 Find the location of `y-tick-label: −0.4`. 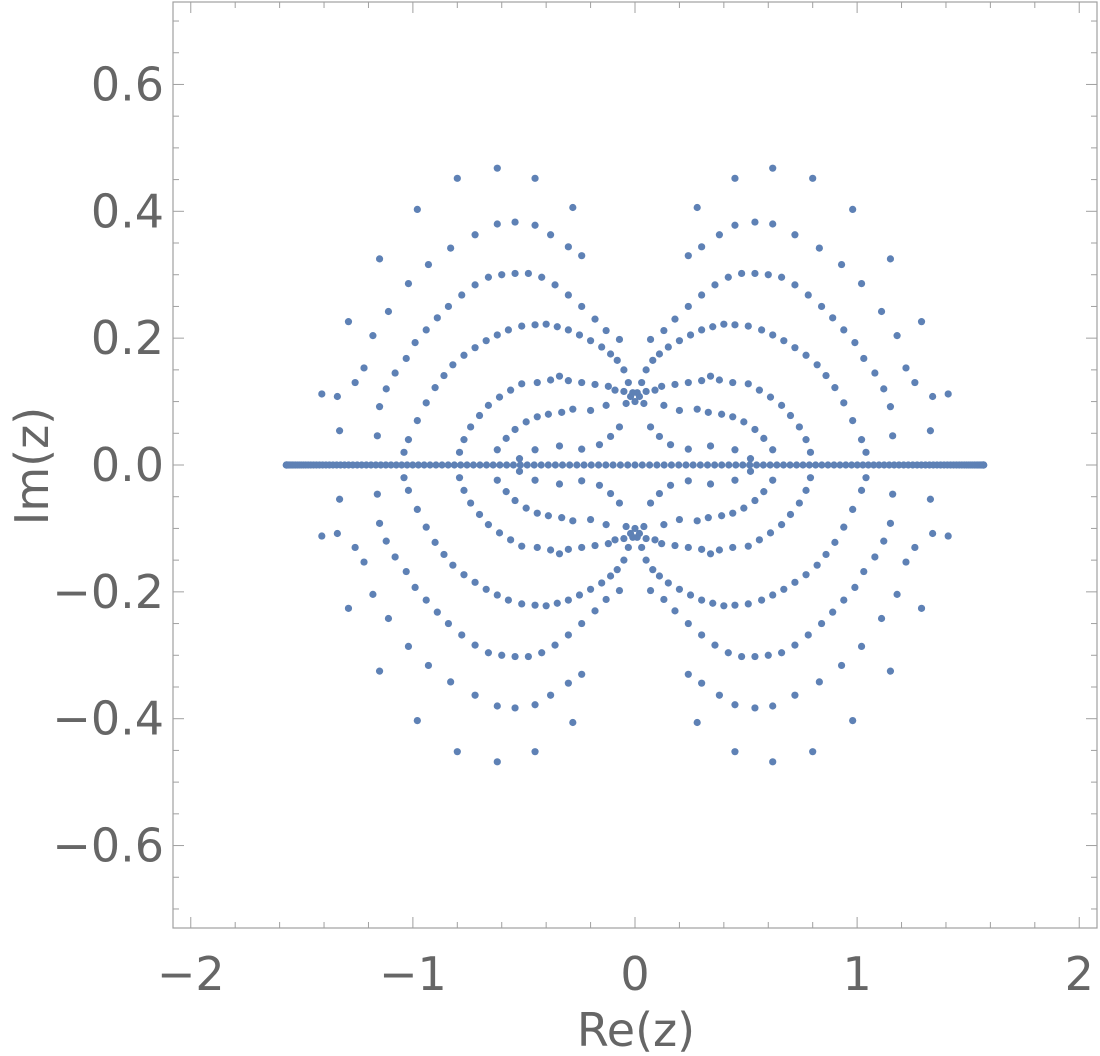

y-tick-label: −0.4 is located at coordinates (108, 719).